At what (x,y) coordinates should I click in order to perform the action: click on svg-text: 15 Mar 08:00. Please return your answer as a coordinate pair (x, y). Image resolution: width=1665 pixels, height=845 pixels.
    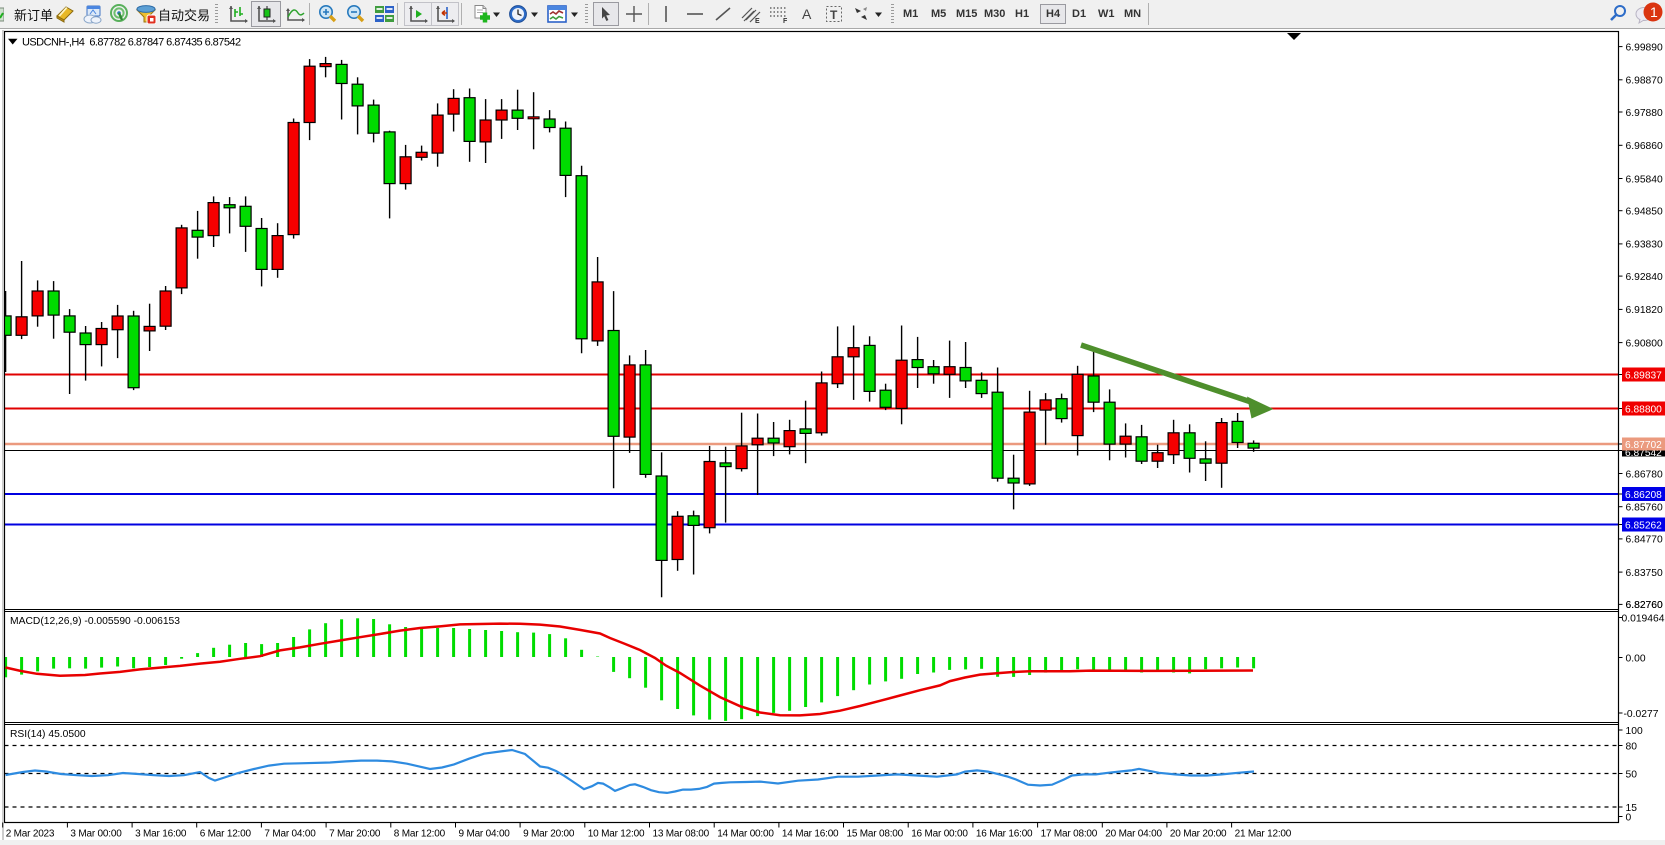
    Looking at the image, I should click on (875, 834).